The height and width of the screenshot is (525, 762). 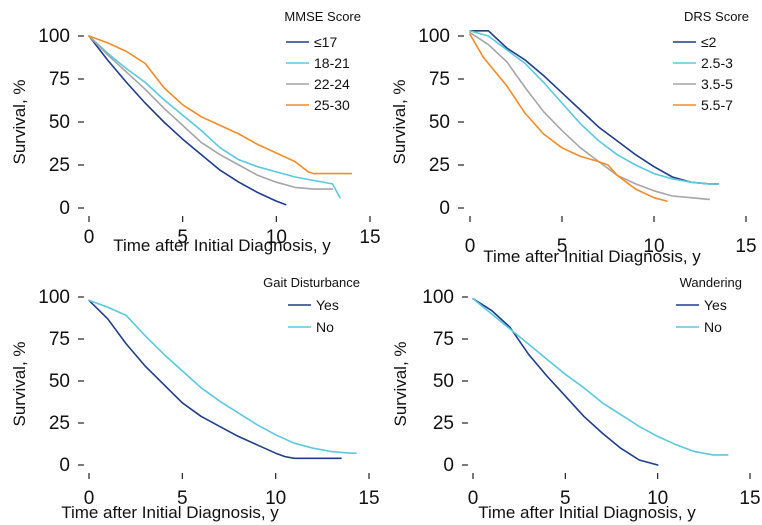 I want to click on legend-label: 2.5-3, so click(x=717, y=63).